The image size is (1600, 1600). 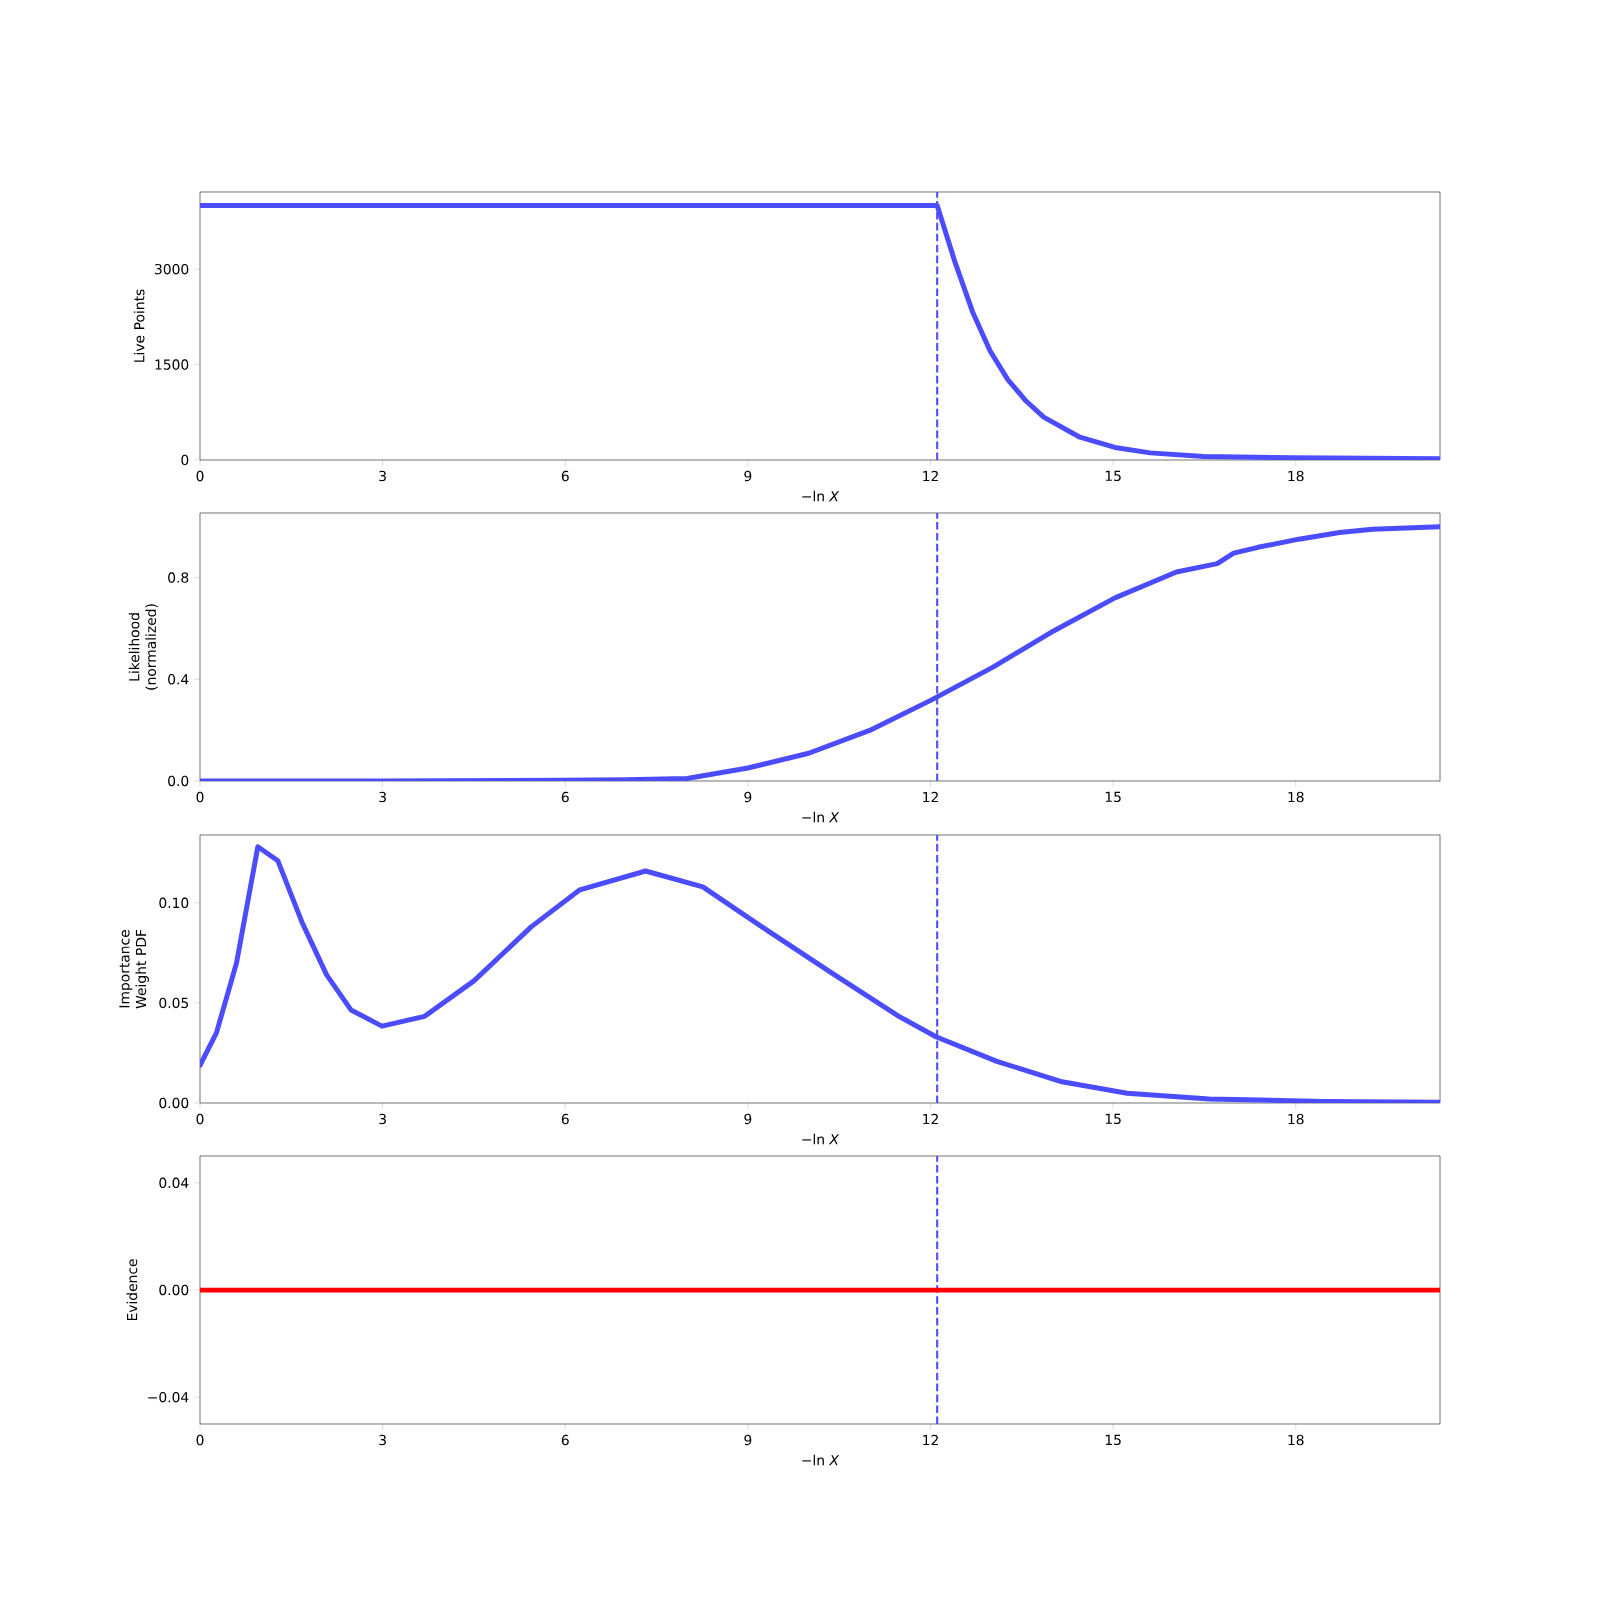 What do you see at coordinates (185, 460) in the screenshot?
I see `y-tick-label: 0` at bounding box center [185, 460].